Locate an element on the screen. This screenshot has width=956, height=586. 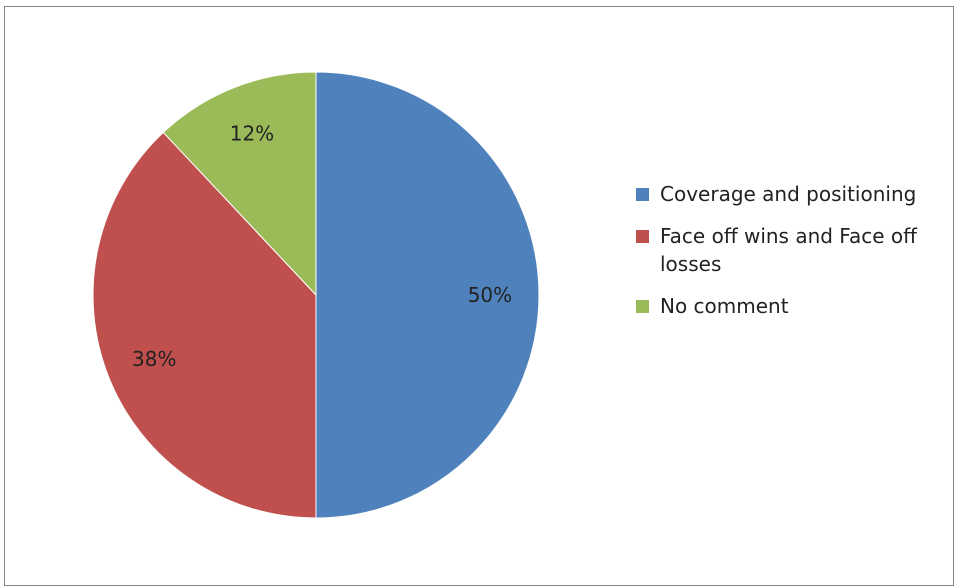
legend-label-coverage: Coverage and positioning is located at coordinates (788, 194).